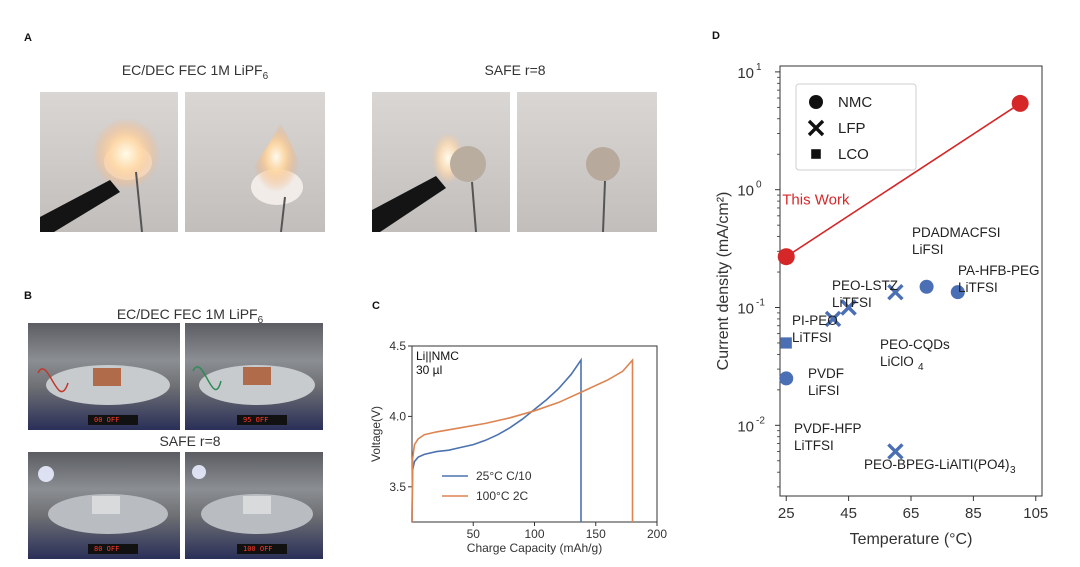 This screenshot has height=567, width=1080. What do you see at coordinates (195, 72) in the screenshot?
I see `panel-a-title-left: EC/DEC FEC 1M LiPF6` at bounding box center [195, 72].